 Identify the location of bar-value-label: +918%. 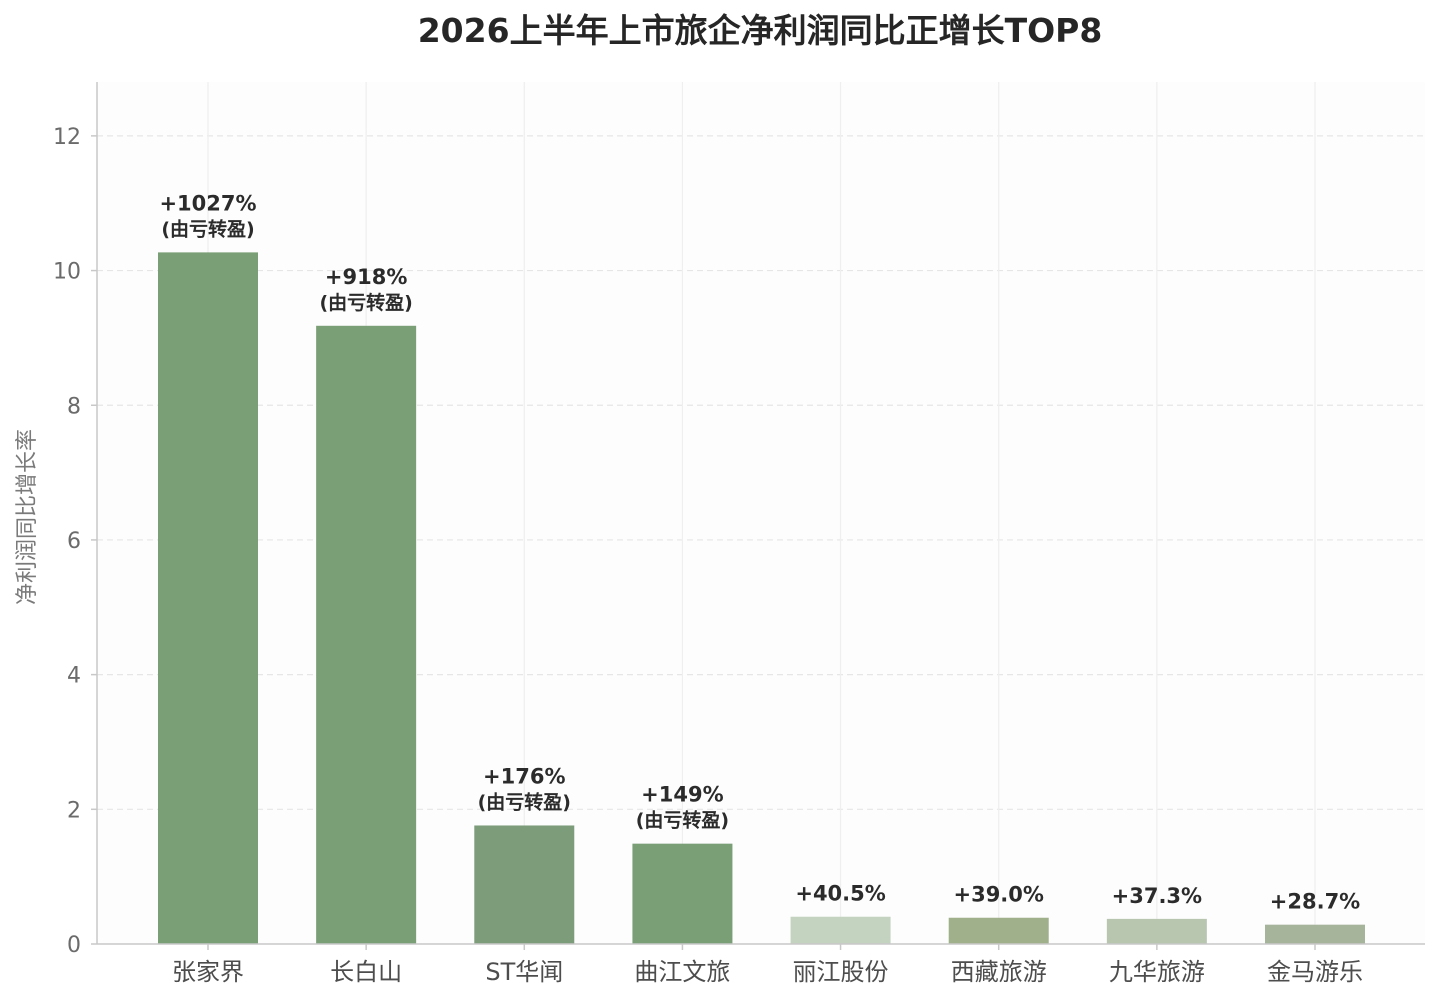
(366, 277).